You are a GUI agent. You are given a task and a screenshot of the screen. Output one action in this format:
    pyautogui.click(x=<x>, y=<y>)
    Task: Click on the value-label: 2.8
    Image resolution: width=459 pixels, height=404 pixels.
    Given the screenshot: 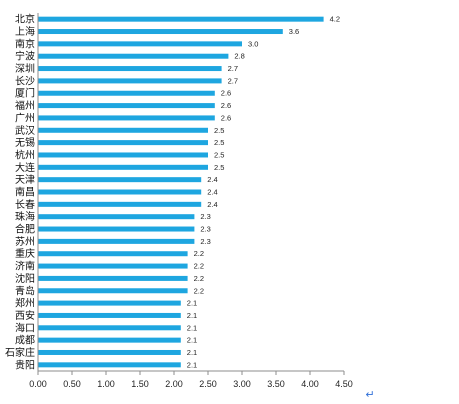 What is the action you would take?
    pyautogui.click(x=239, y=56)
    